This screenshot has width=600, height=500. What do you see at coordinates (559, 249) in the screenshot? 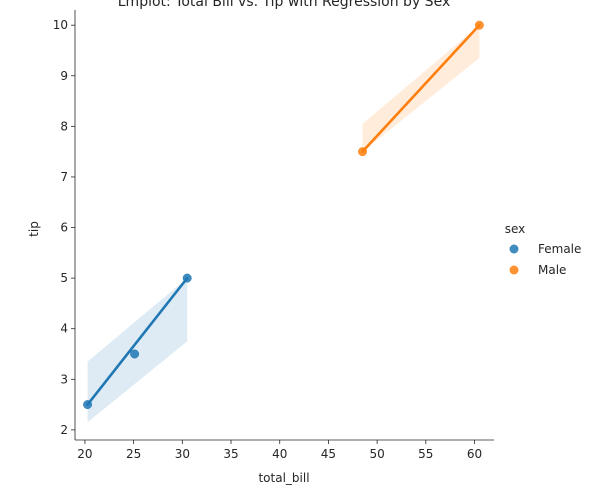
I see `legend-label-female: Female` at bounding box center [559, 249].